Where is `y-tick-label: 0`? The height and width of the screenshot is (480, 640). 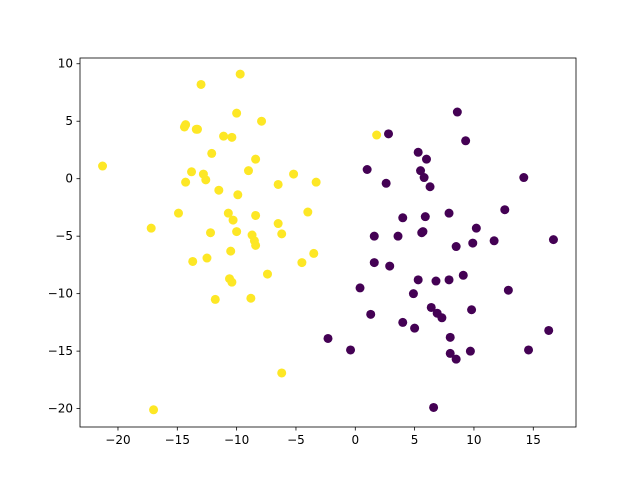 y-tick-label: 0 is located at coordinates (69, 179).